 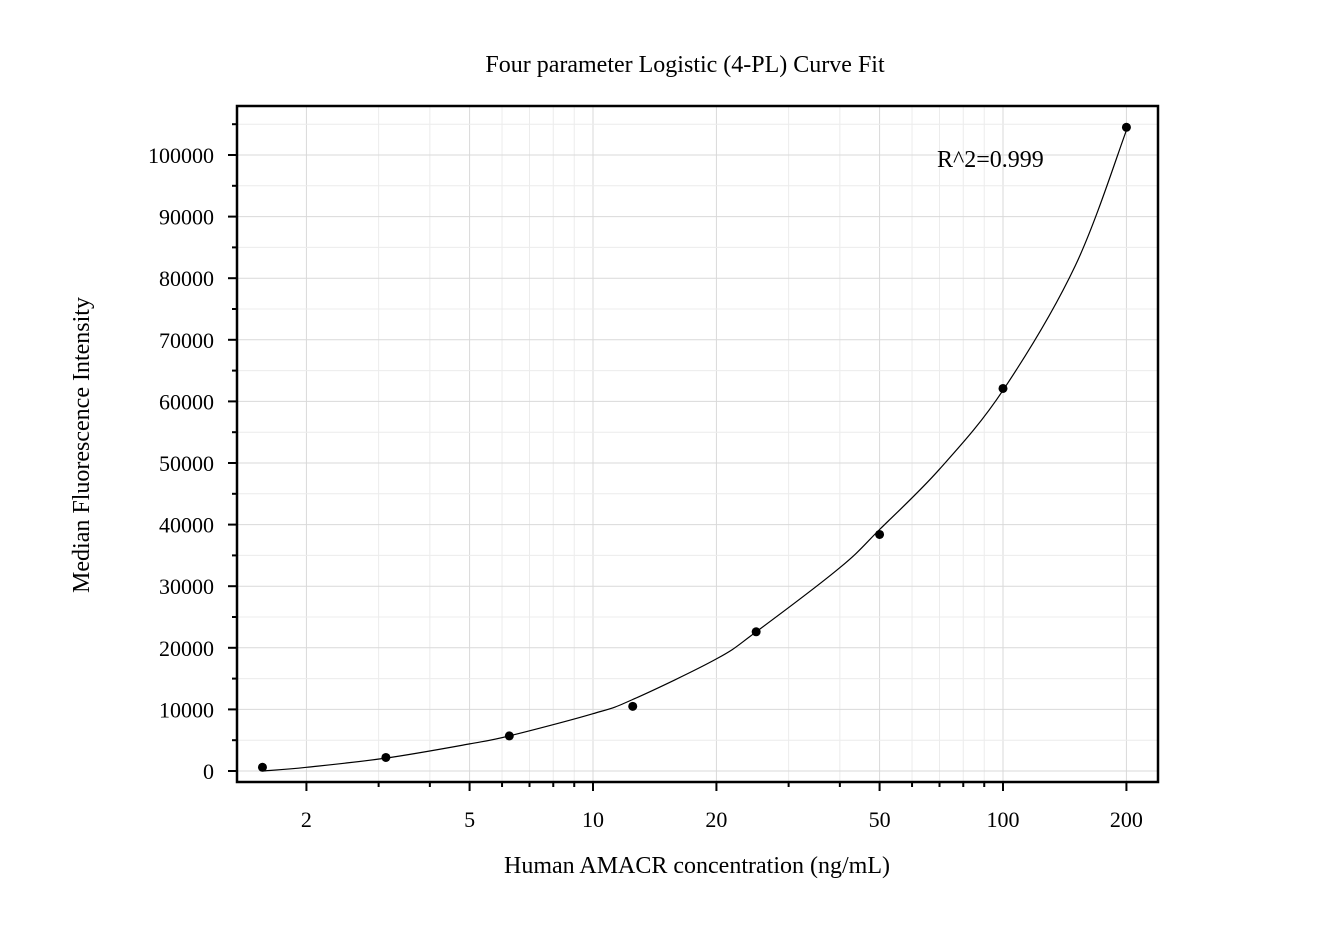 What do you see at coordinates (990, 160) in the screenshot?
I see `r-squared-annotation: R^2=0.999` at bounding box center [990, 160].